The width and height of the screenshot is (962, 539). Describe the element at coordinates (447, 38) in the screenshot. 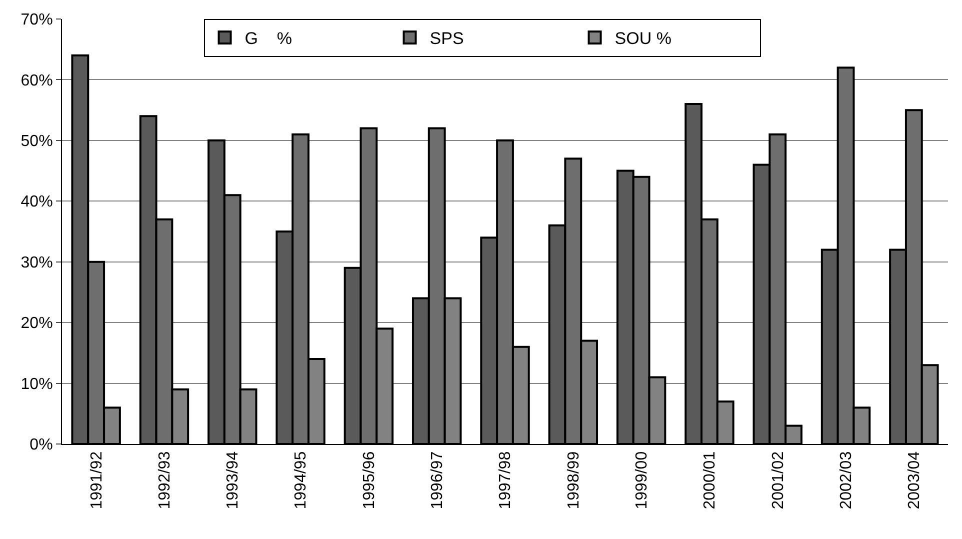

I see `legend-label: SPS` at that location.